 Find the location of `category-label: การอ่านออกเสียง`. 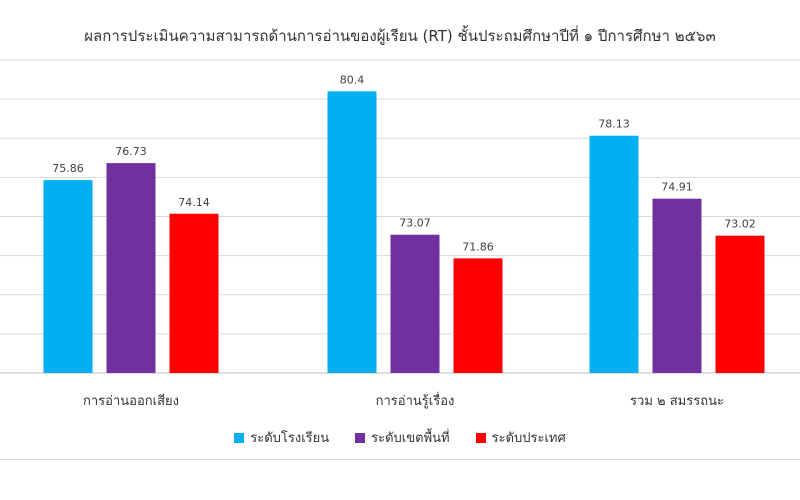

category-label: การอ่านออกเสียง is located at coordinates (131, 401).